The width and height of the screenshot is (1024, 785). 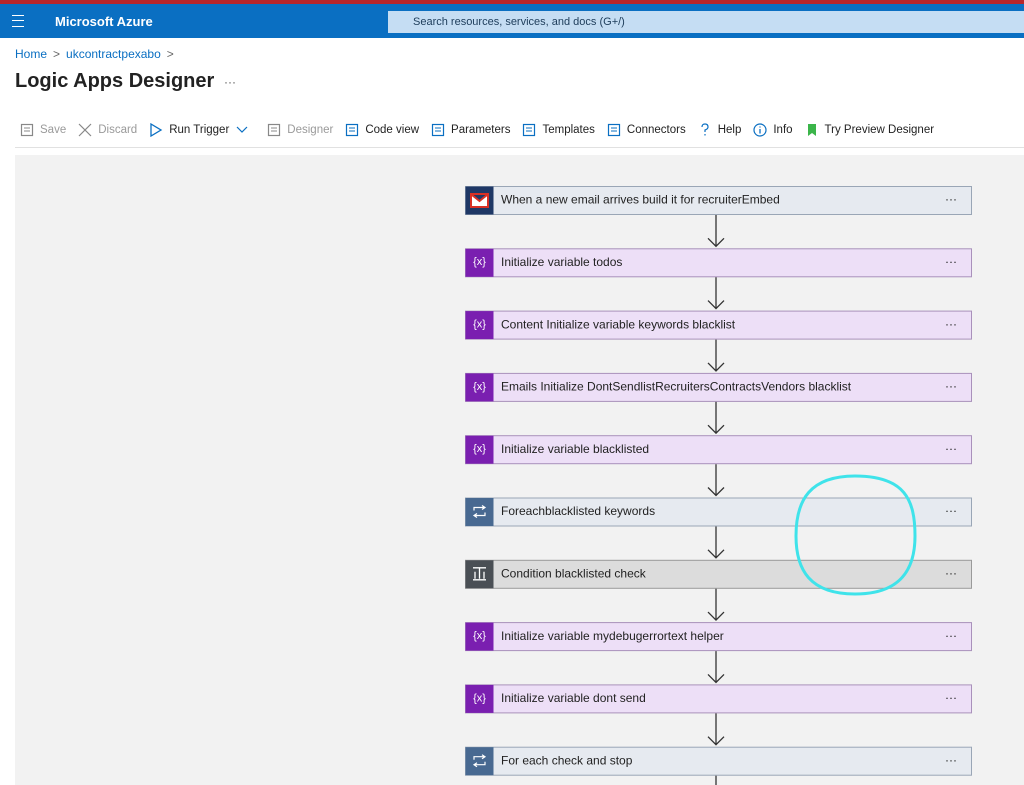 What do you see at coordinates (241, 130) in the screenshot?
I see `chevron` at bounding box center [241, 130].